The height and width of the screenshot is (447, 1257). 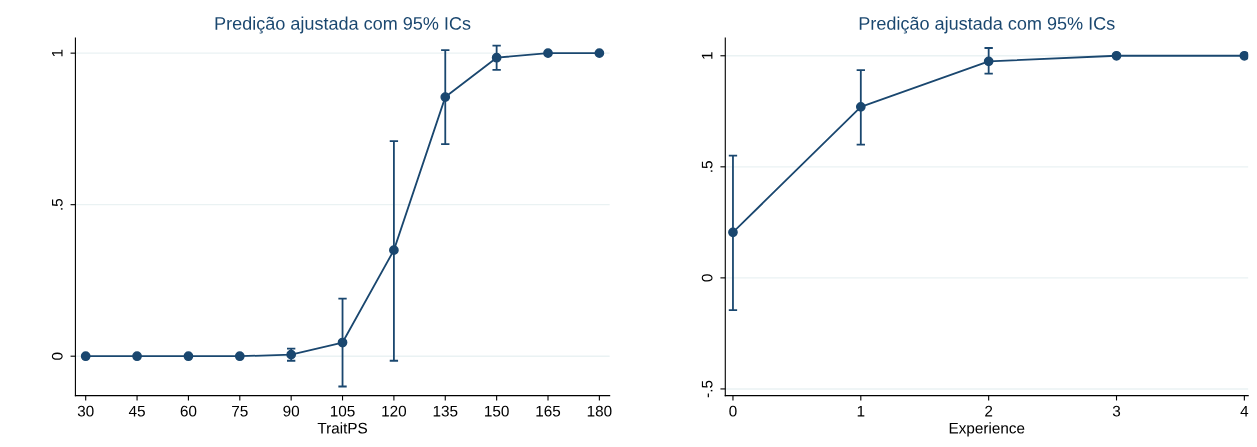 What do you see at coordinates (240, 411) in the screenshot?
I see `x-tick-label: 75` at bounding box center [240, 411].